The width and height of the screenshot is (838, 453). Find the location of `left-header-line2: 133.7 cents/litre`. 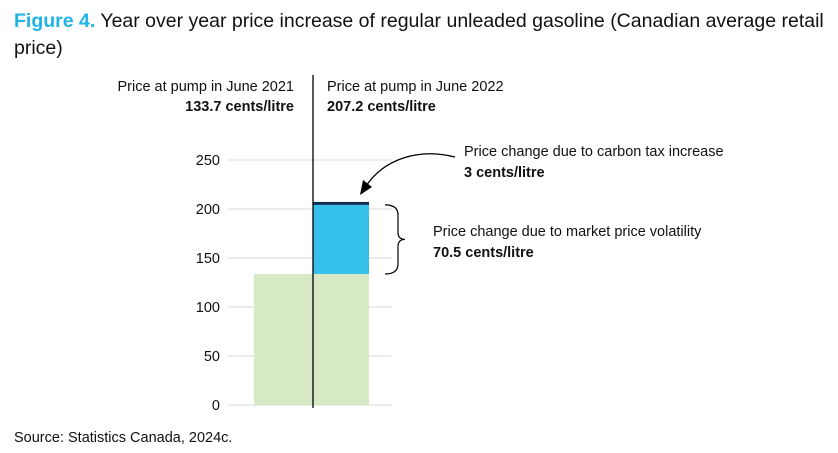

left-header-line2: 133.7 cents/litre is located at coordinates (239, 107).